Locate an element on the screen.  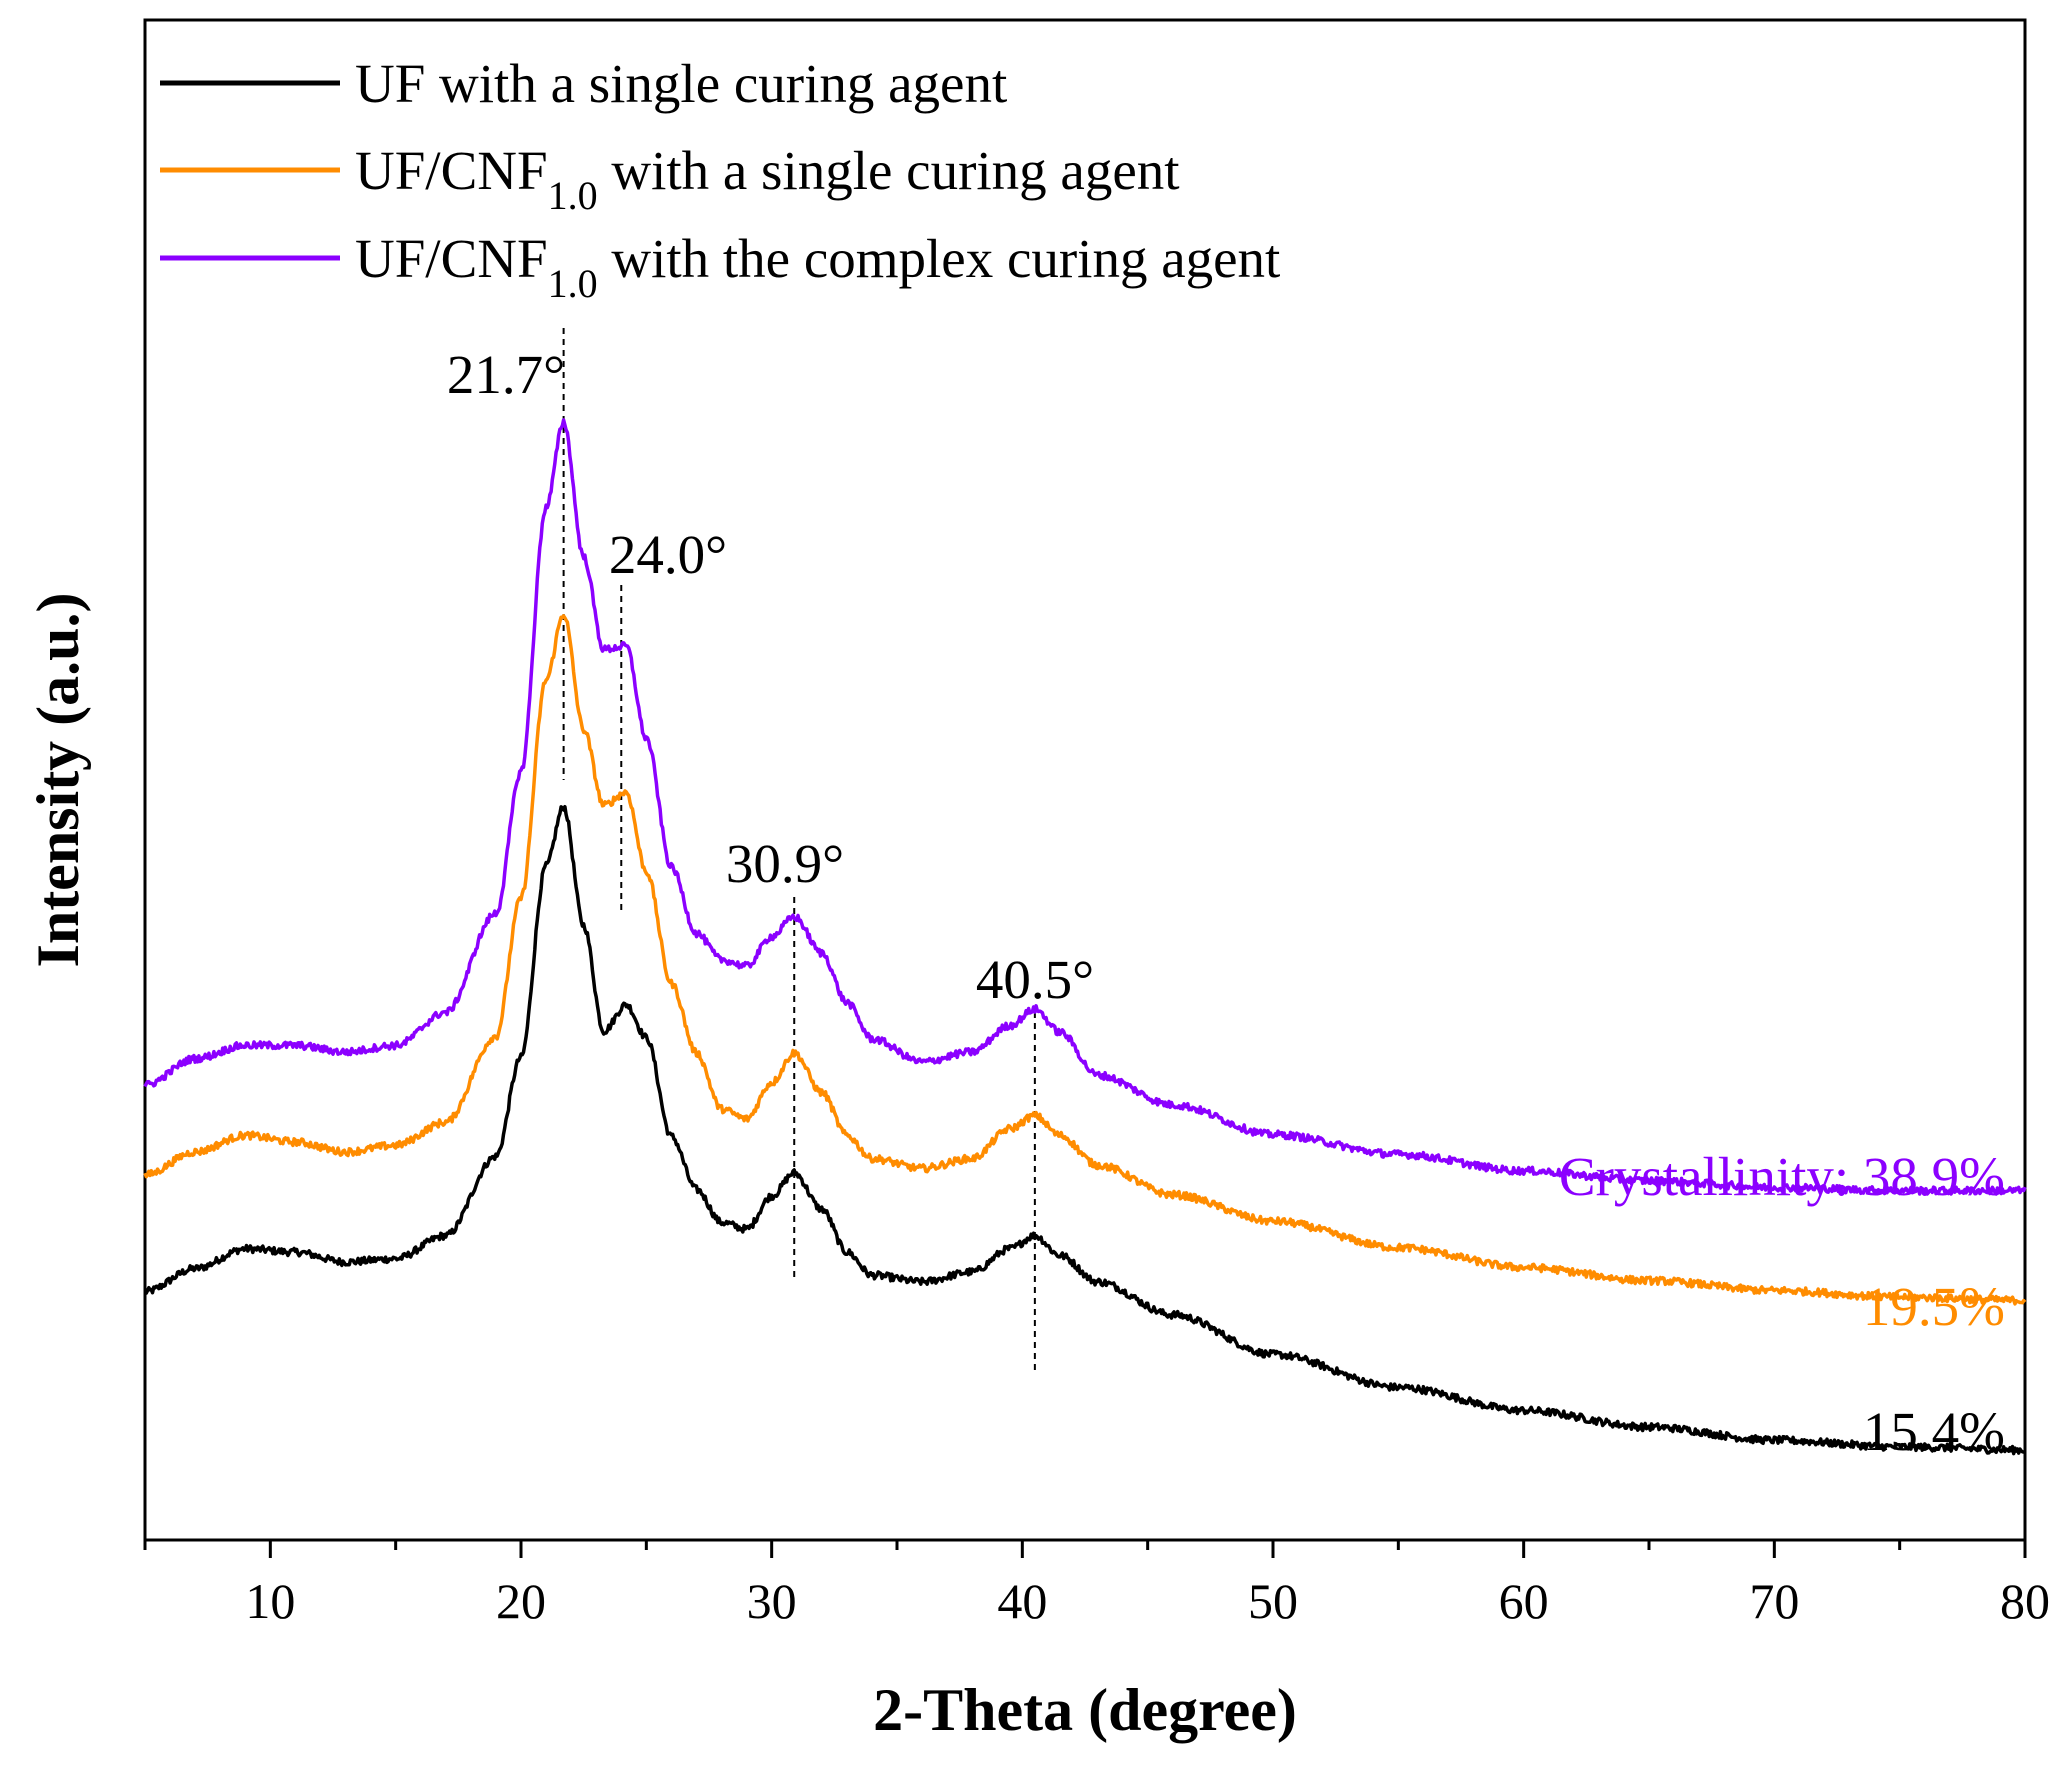
legend-label-uf-cnf-complex-rest: with the complex curing agent is located at coordinates (939, 258).